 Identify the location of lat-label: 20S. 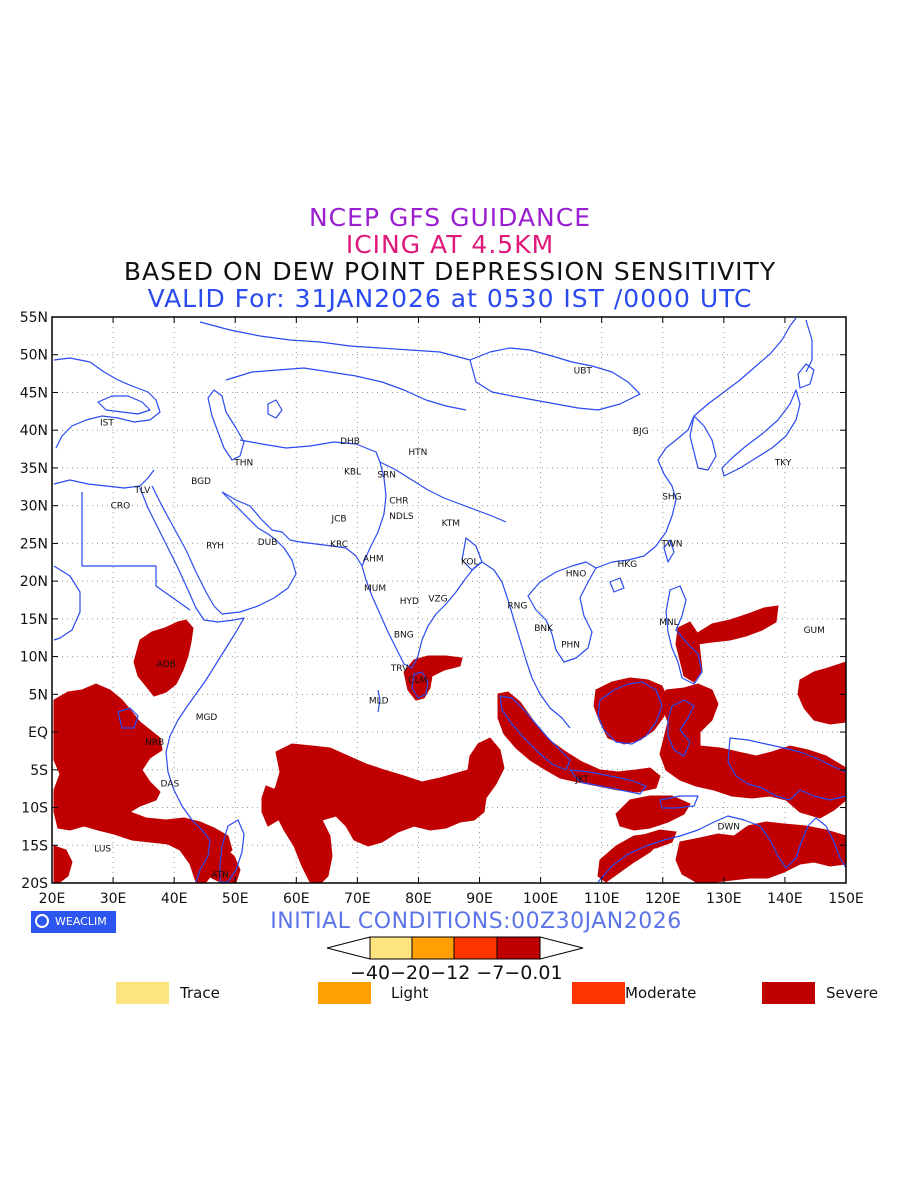
(34, 884).